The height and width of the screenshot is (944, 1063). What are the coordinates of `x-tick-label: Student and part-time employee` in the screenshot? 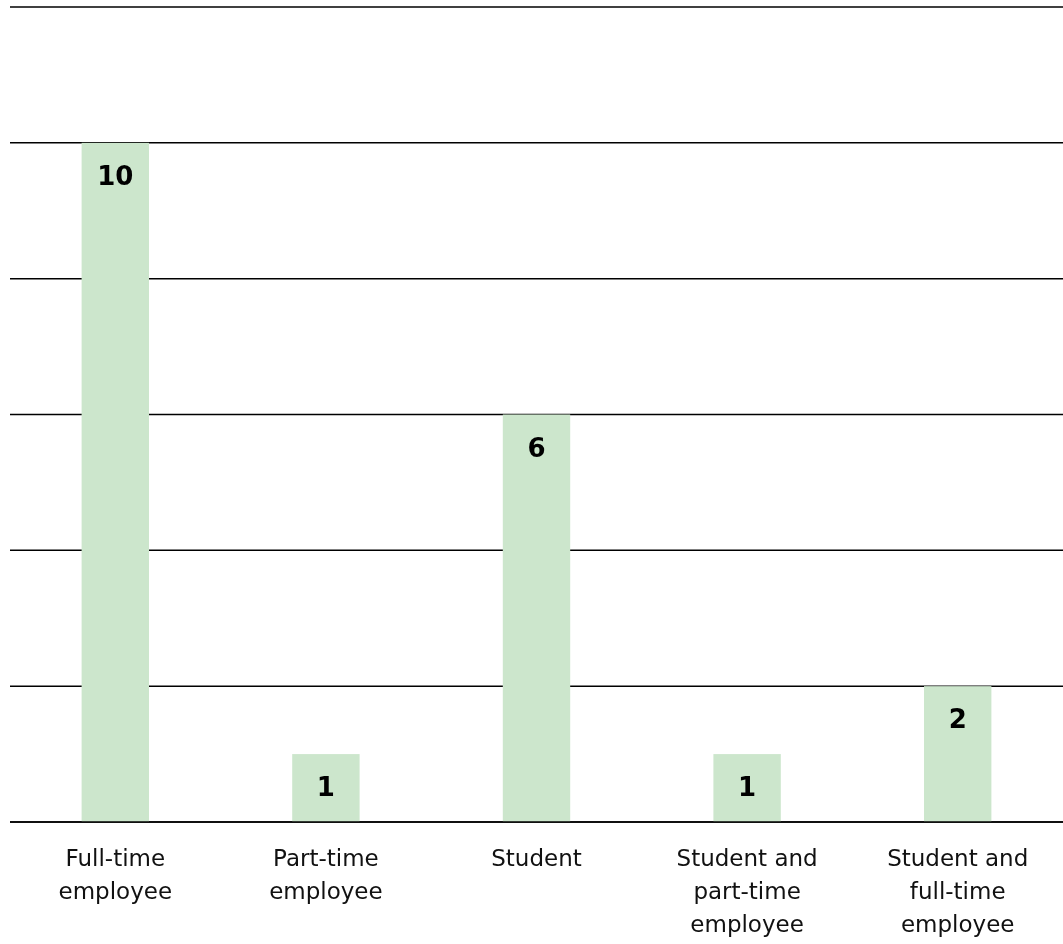 It's located at (747, 891).